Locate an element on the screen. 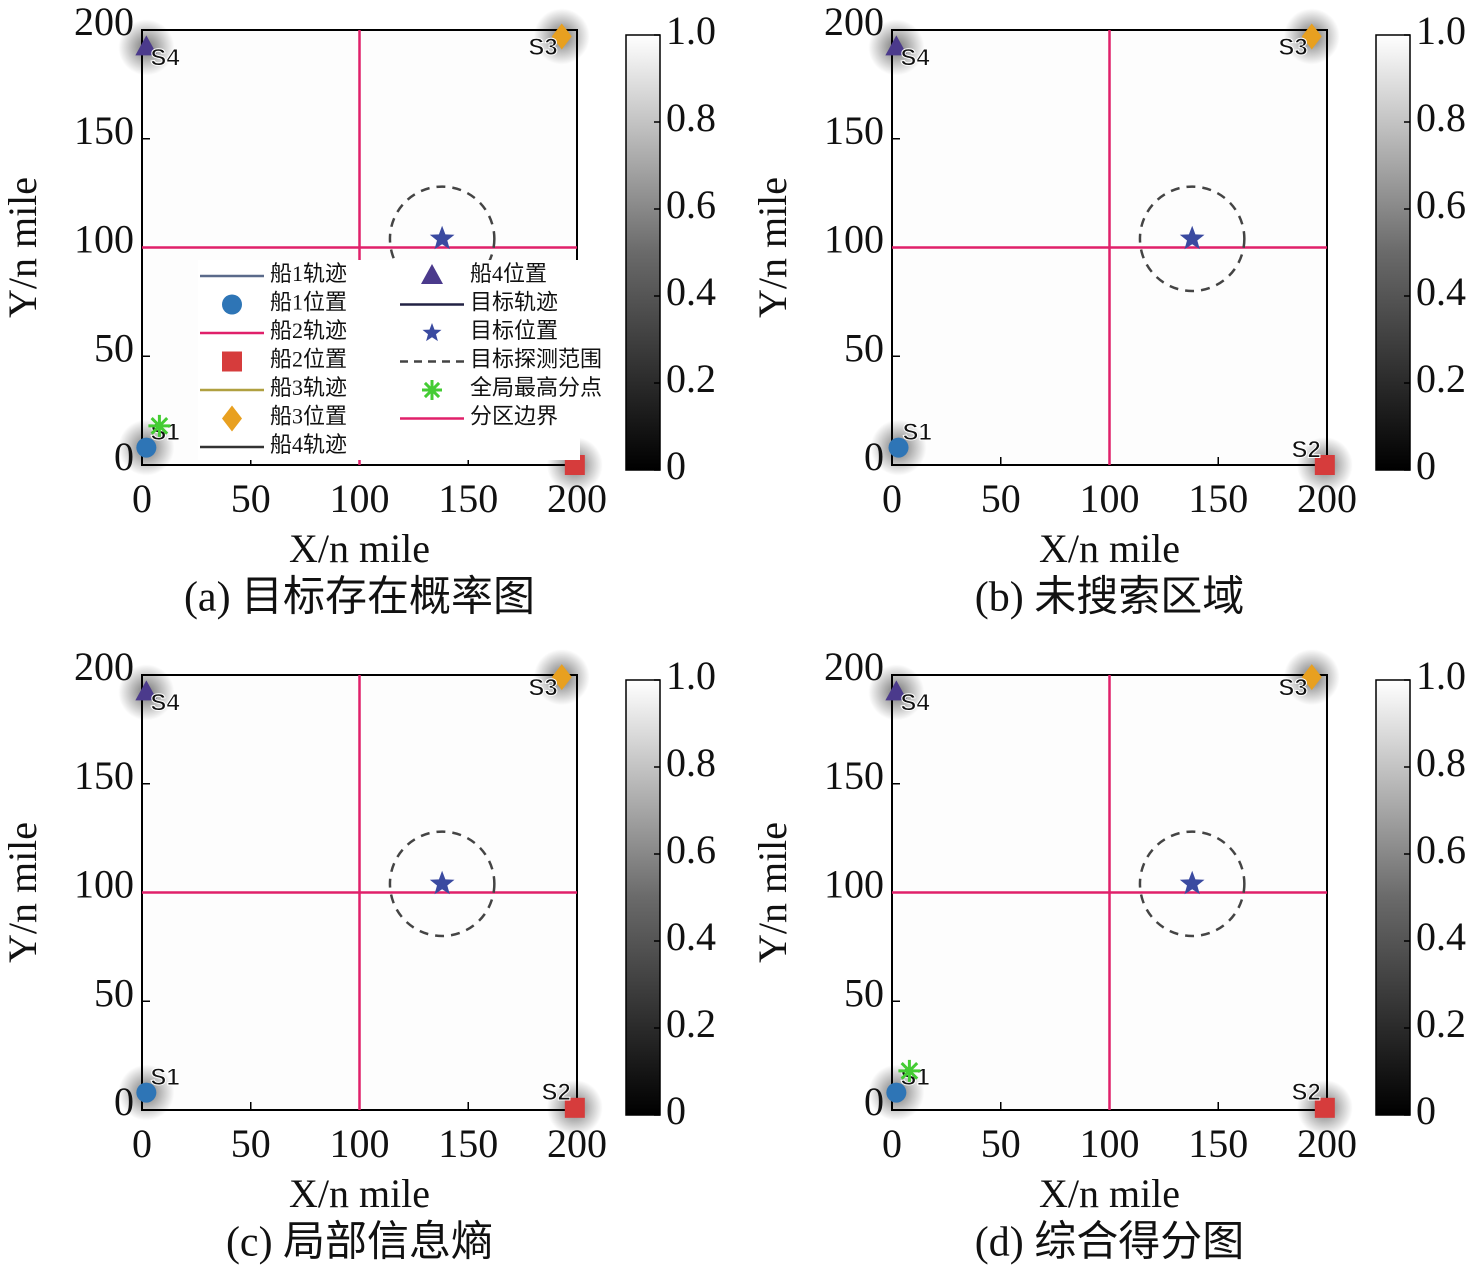 Image resolution: width=1476 pixels, height=1278 pixels. caption: (c) 局部信息熵 is located at coordinates (359, 1242).